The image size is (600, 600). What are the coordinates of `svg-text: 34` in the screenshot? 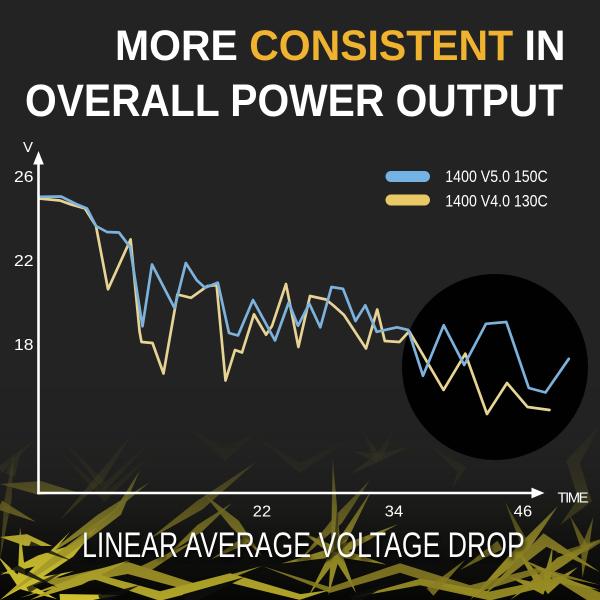 It's located at (394, 512).